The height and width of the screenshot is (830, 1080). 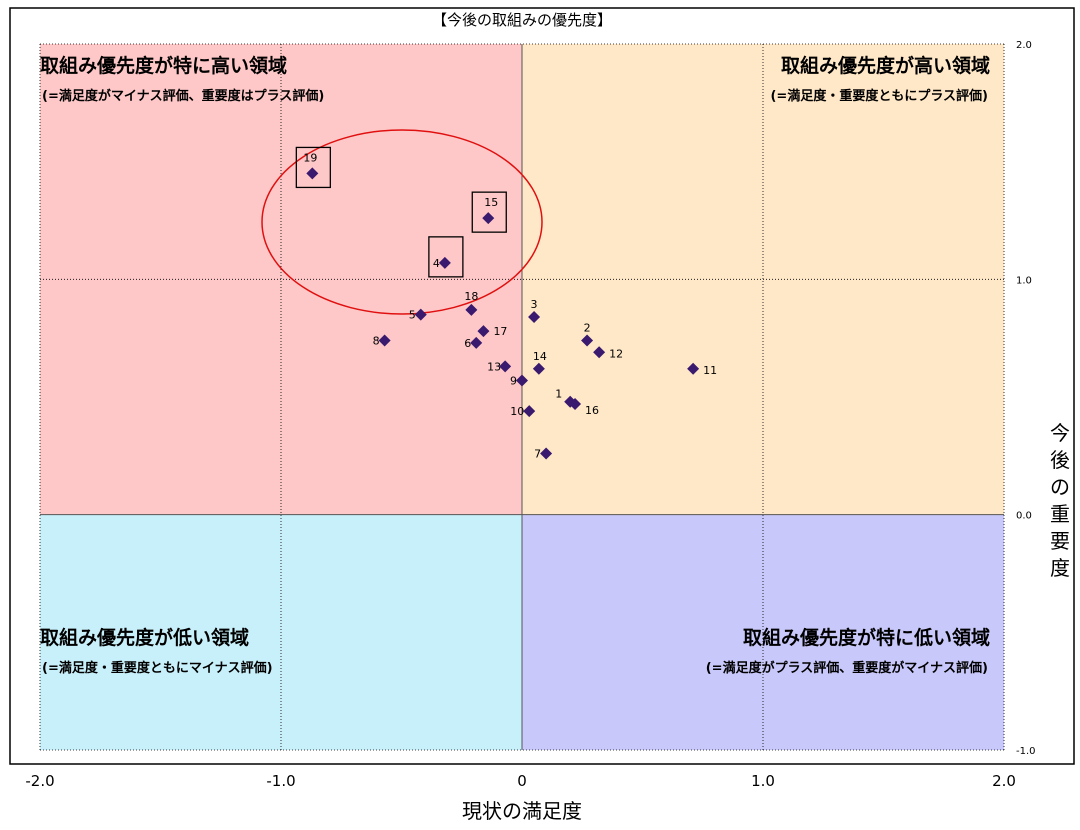 What do you see at coordinates (491, 202) in the screenshot?
I see `point-label-15: 15` at bounding box center [491, 202].